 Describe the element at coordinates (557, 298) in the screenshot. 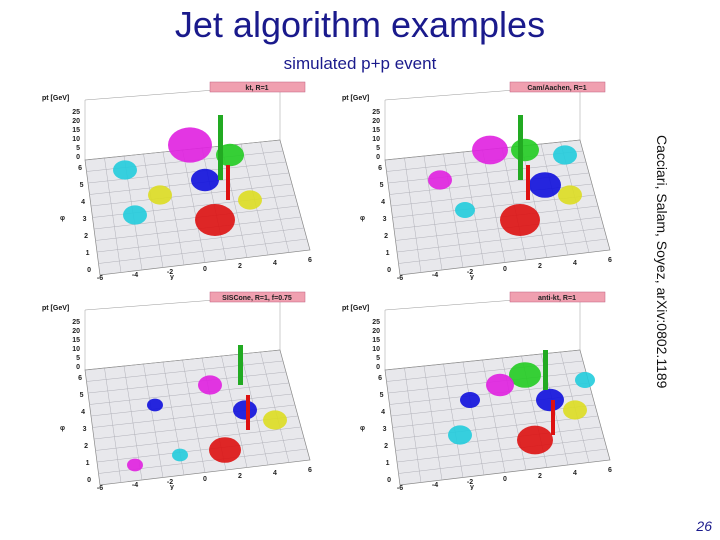

I see `algorithm-label: anti-kt, R=1` at that location.